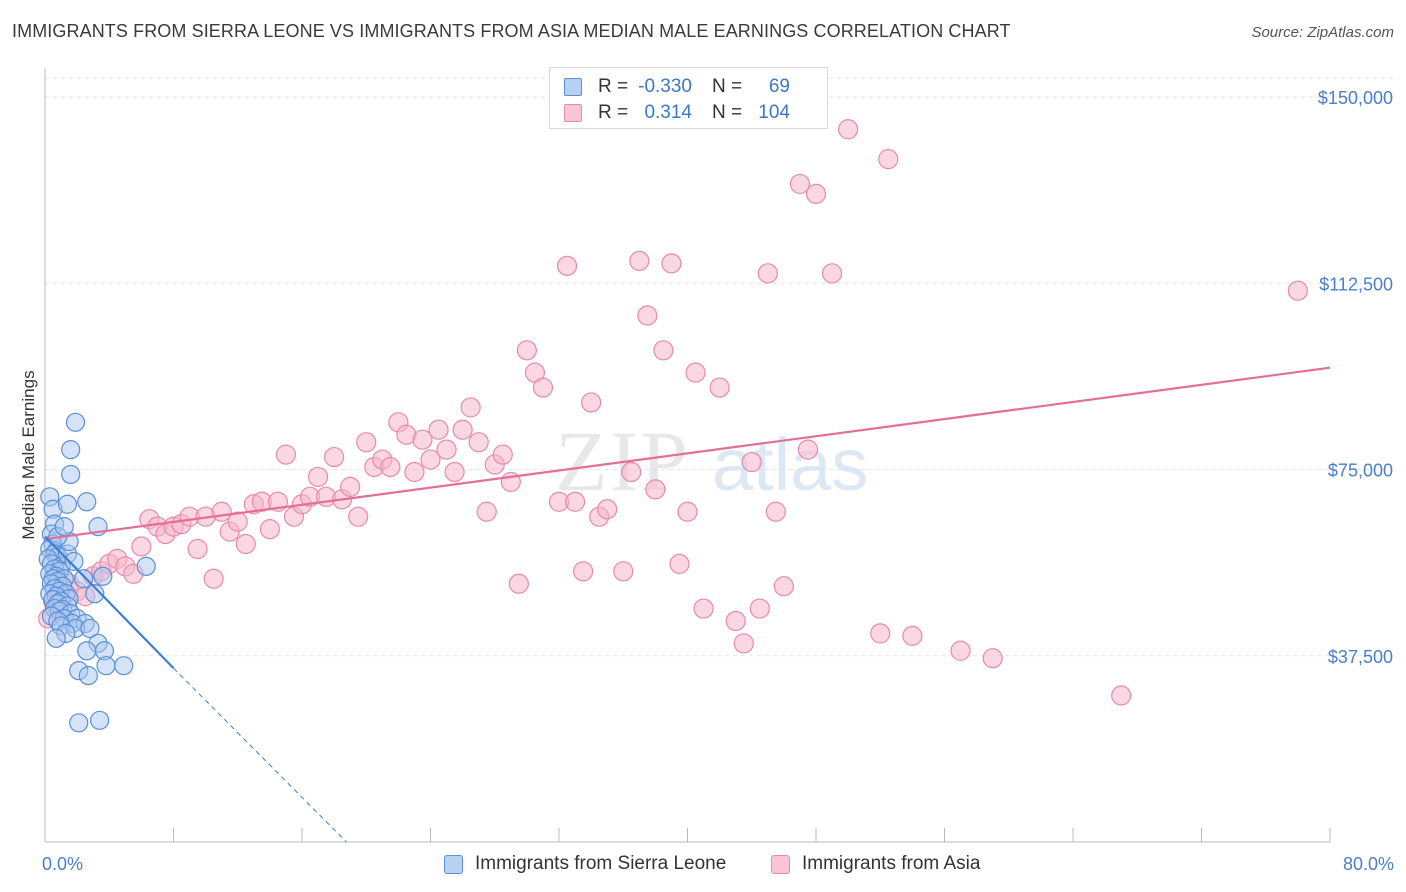 The width and height of the screenshot is (1406, 892). Describe the element at coordinates (1360, 471) in the screenshot. I see `y-tick-label: $75,000` at that location.